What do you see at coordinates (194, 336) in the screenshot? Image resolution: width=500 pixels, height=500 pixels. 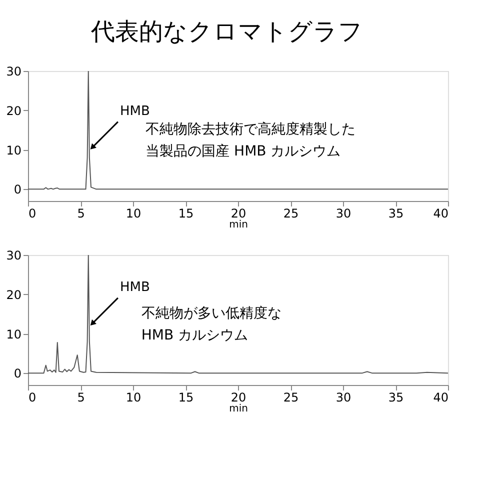 I see `annotation: HMB カルシウム` at bounding box center [194, 336].